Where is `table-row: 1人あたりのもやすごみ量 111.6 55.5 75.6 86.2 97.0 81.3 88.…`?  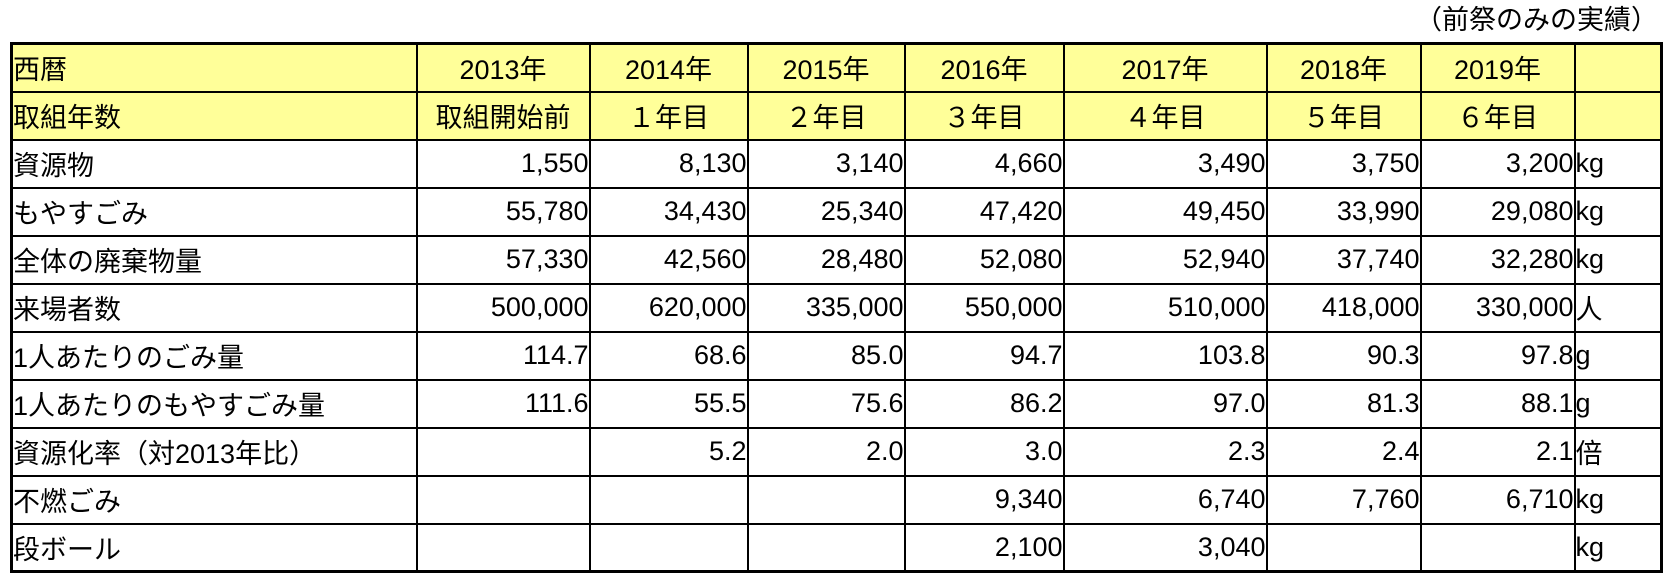 table-row: 1人あたりのもやすごみ量 111.6 55.5 75.6 86.2 97.0 81.3 88.… is located at coordinates (836, 403).